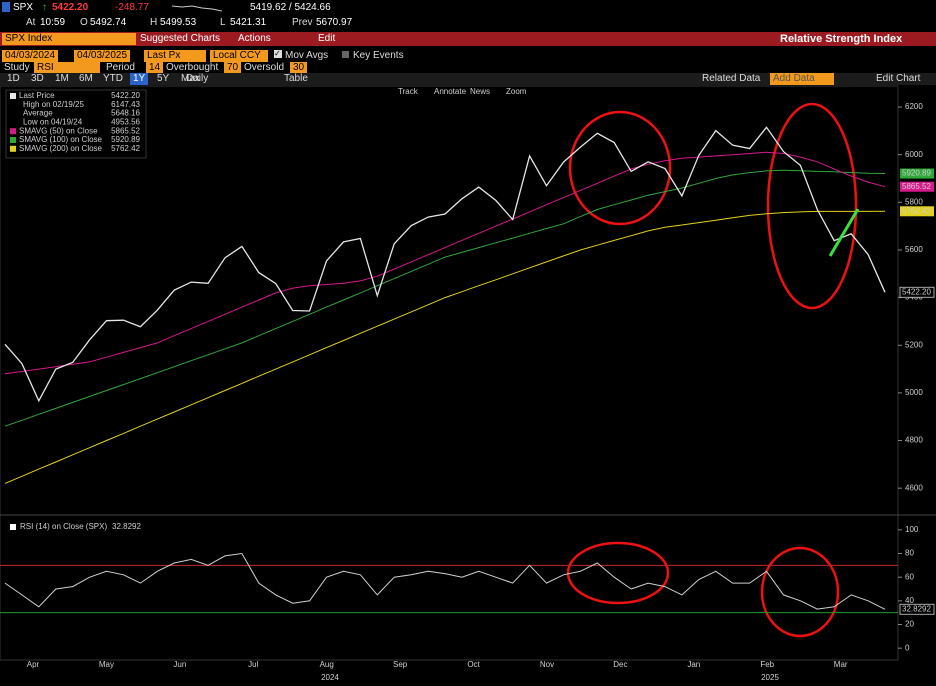  I want to click on legend-value: 5648.16, so click(125, 113).